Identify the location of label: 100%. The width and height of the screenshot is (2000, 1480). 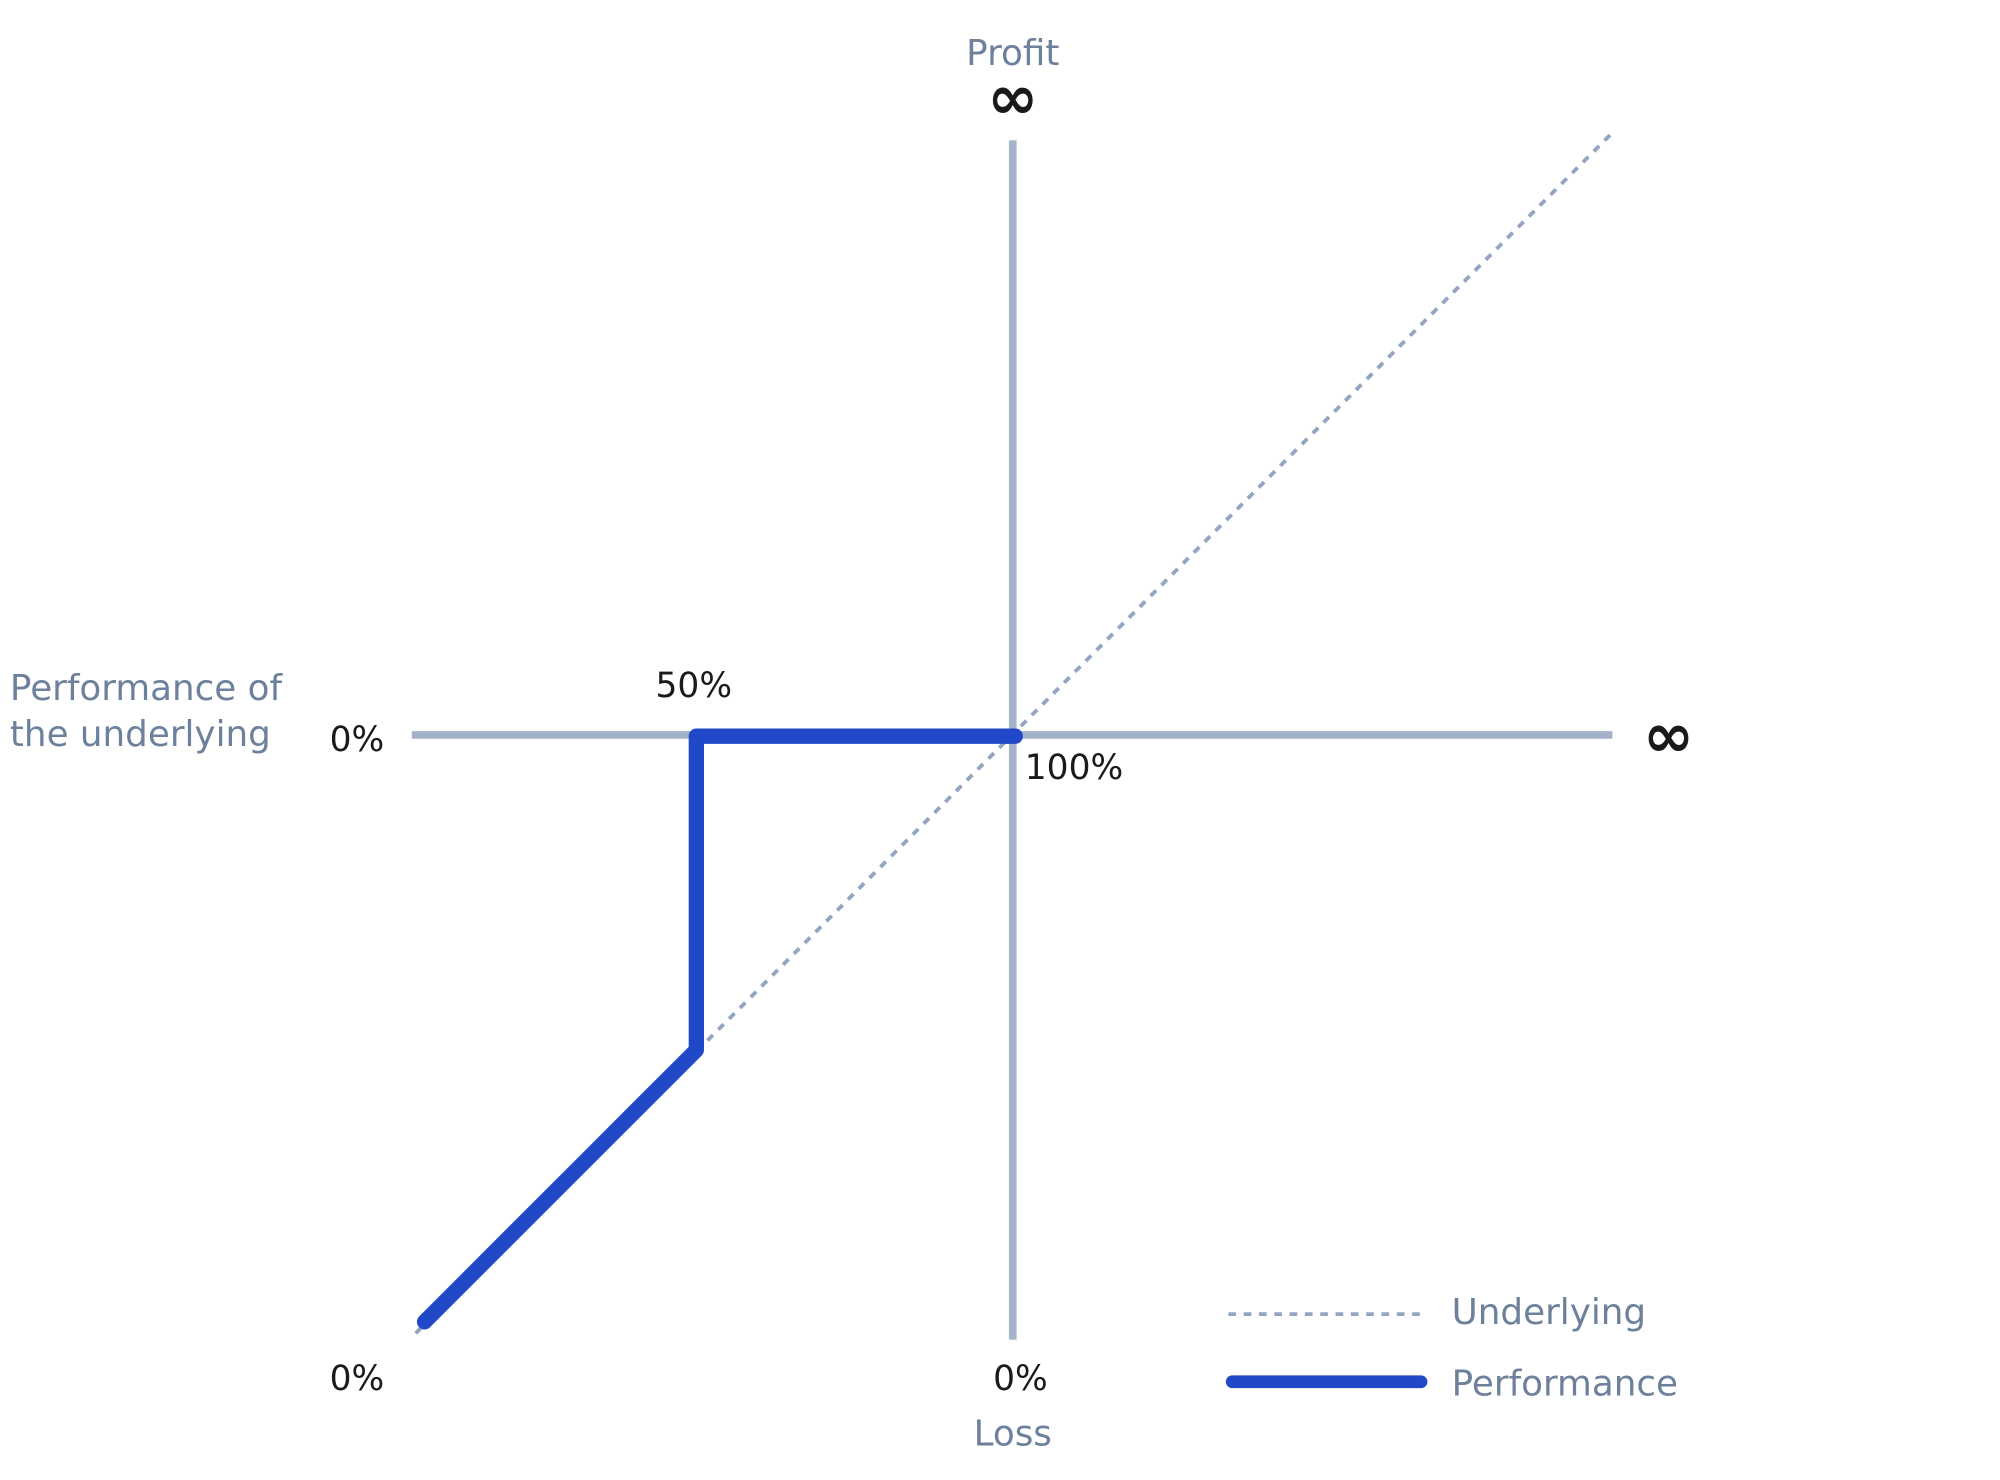
(1074, 768).